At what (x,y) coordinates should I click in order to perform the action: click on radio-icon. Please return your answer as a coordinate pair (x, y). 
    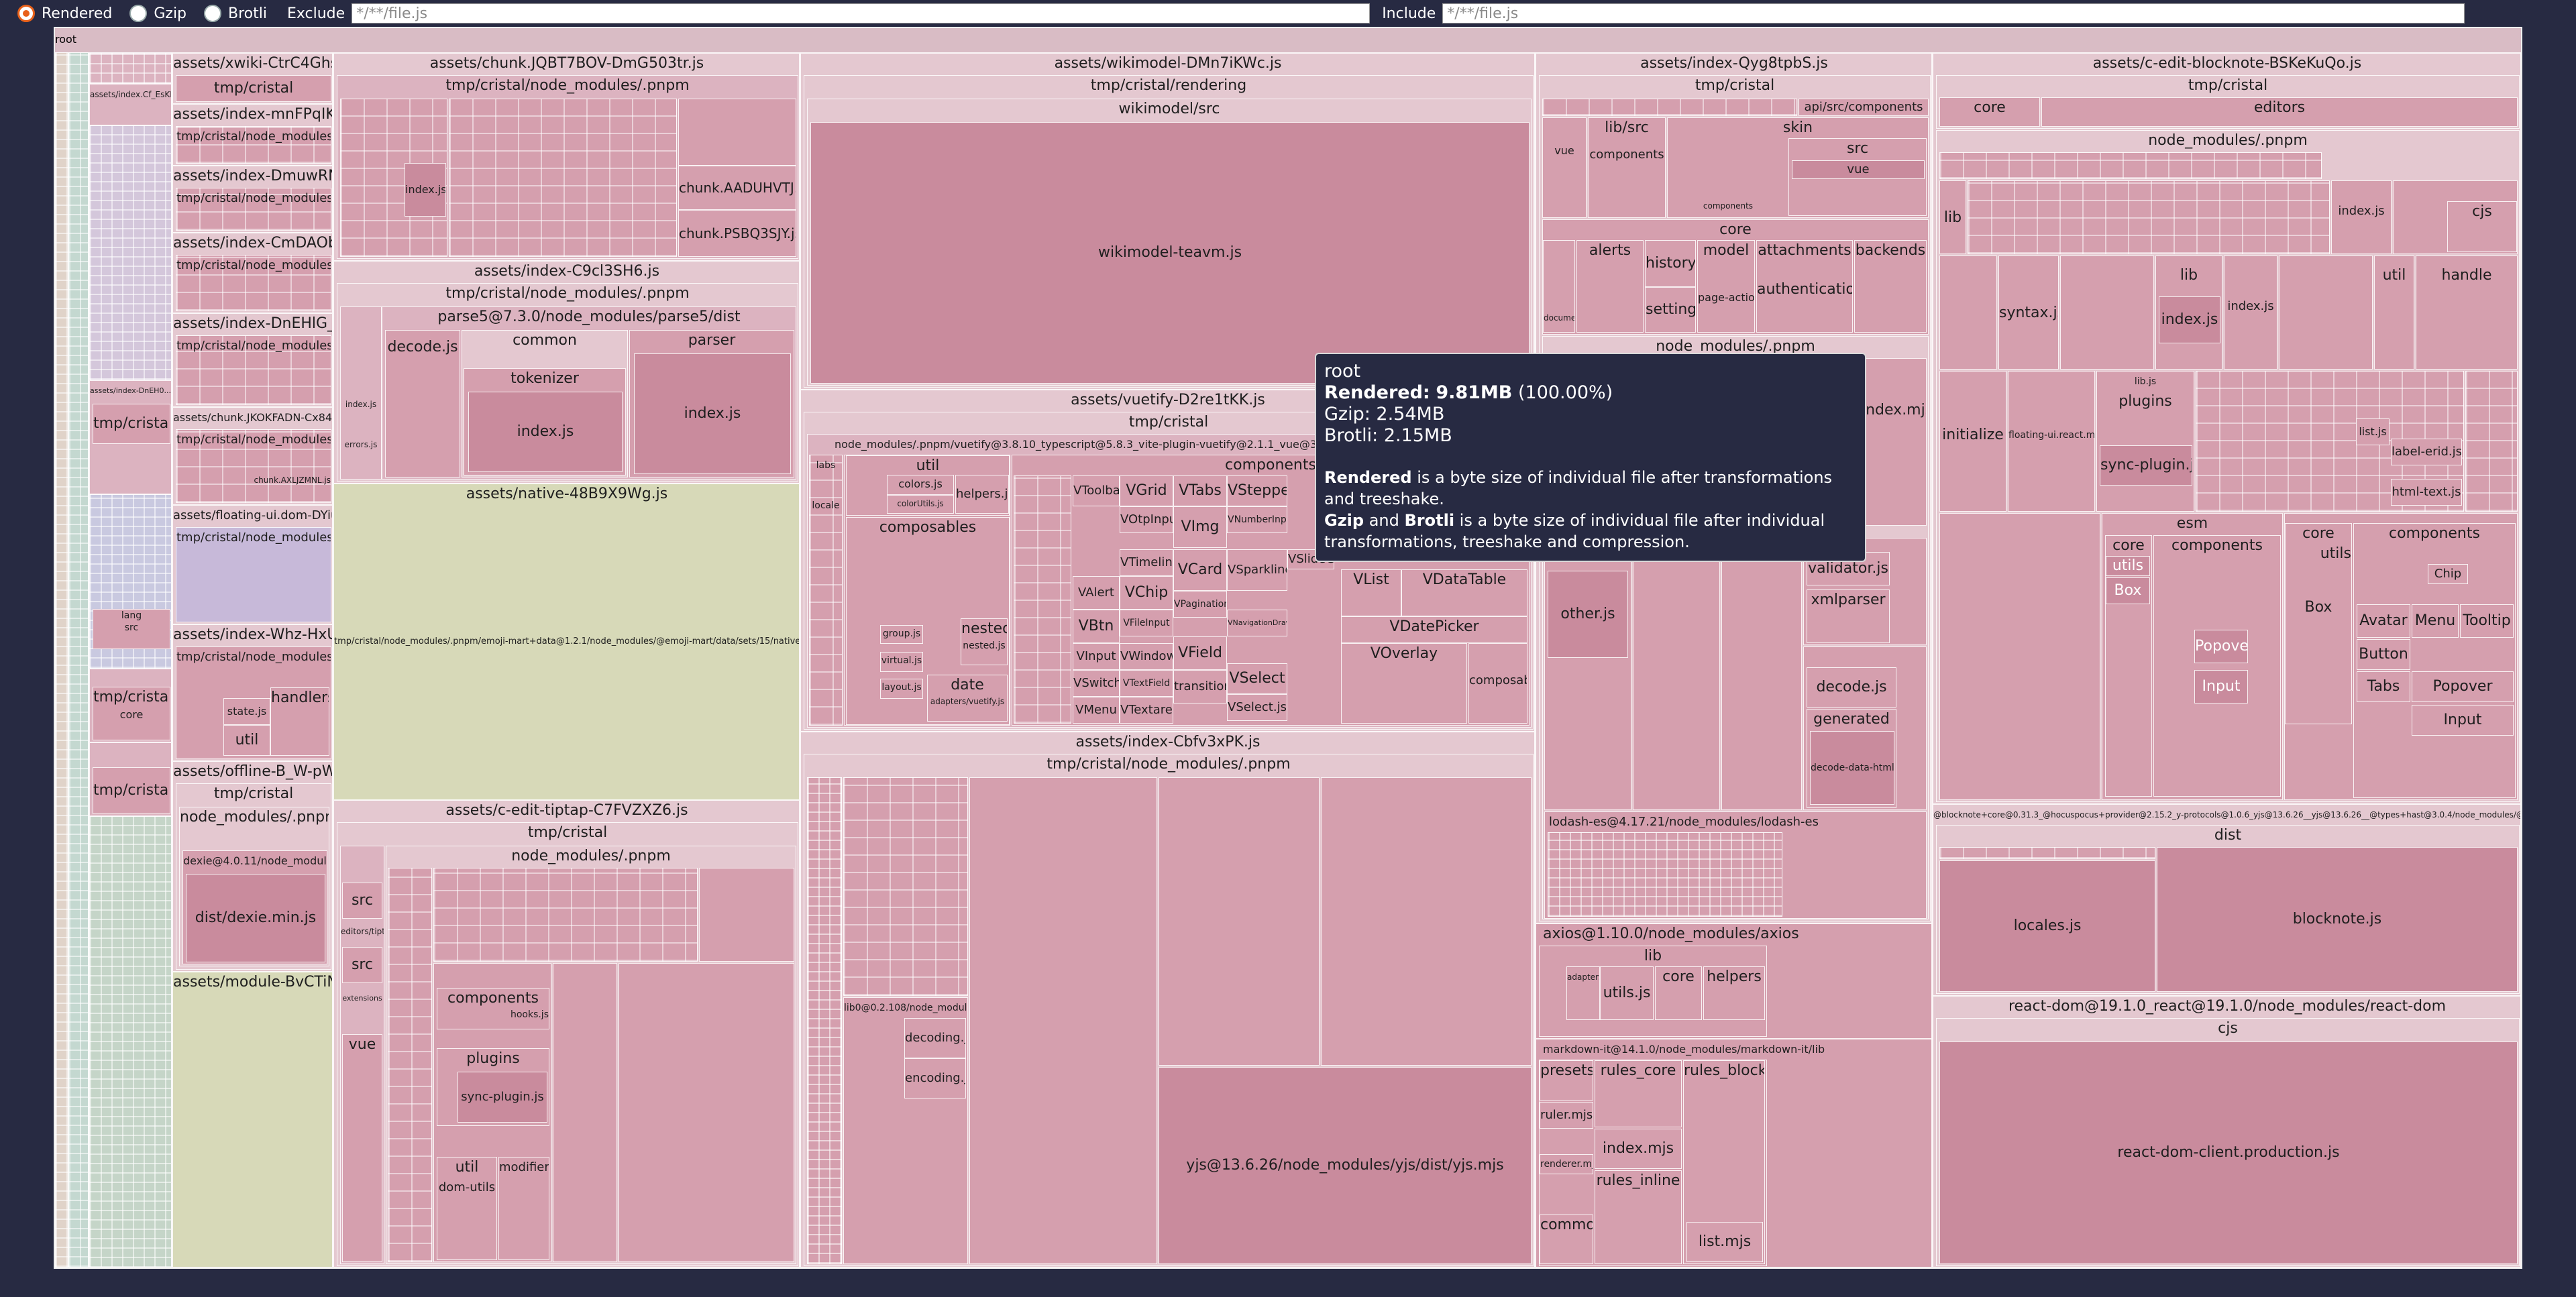
    Looking at the image, I should click on (138, 13).